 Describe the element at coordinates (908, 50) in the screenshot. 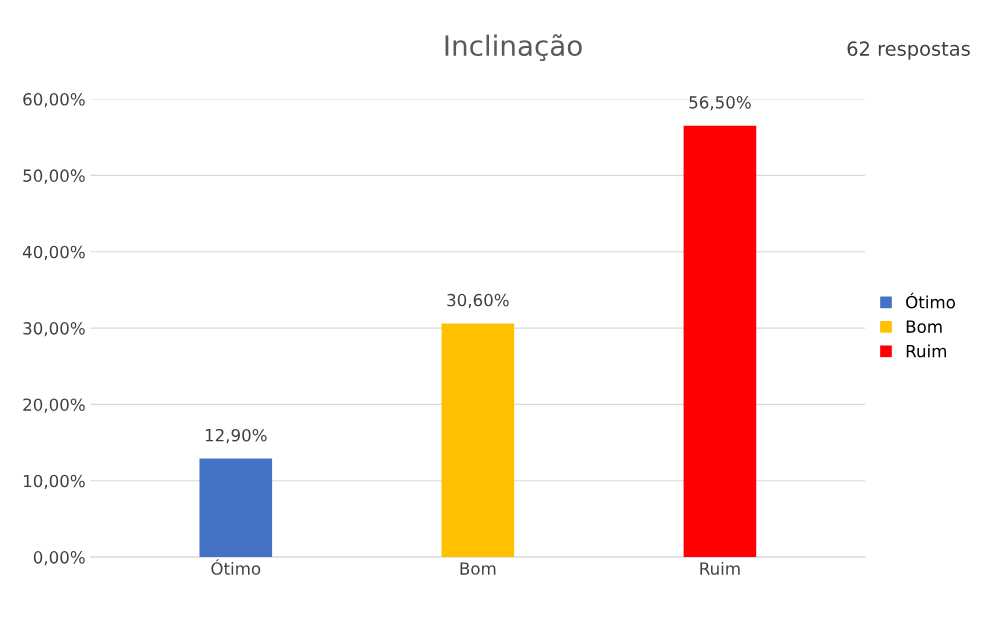

I see `text: 62 respostas` at that location.